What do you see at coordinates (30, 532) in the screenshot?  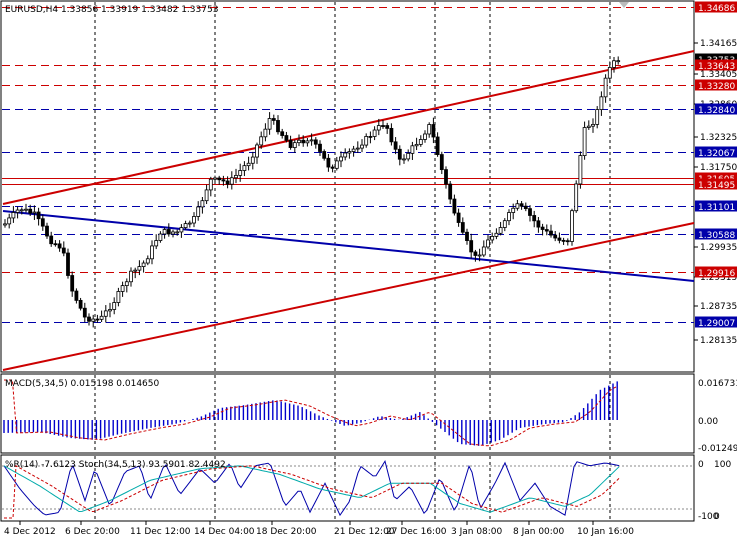 I see `time-axis-label: 4 Dec 2012` at bounding box center [30, 532].